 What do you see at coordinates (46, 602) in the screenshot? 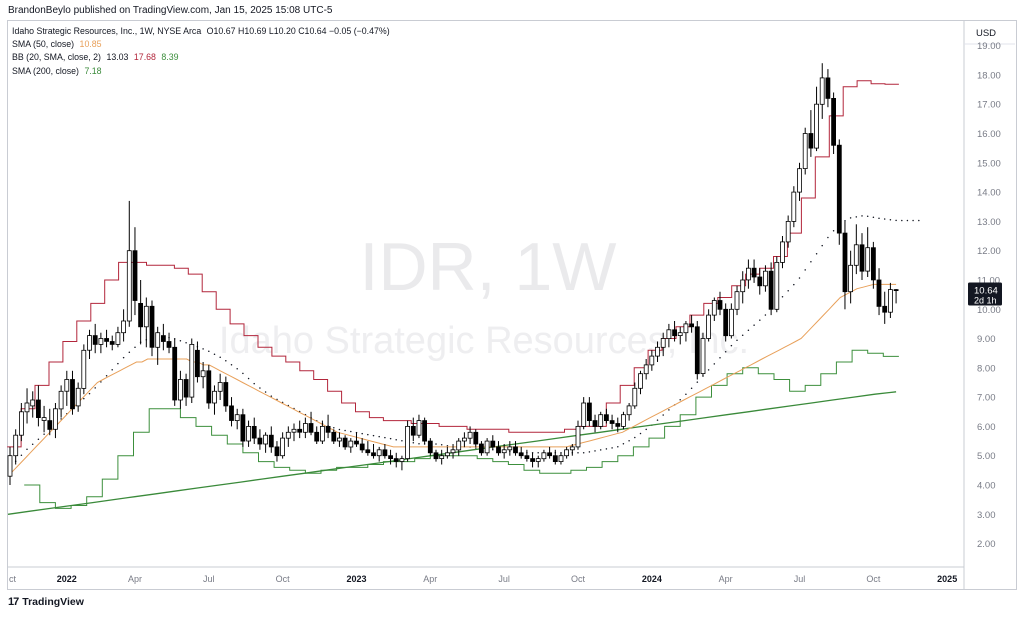
I see `tradingview-footer: 17 TradingView` at bounding box center [46, 602].